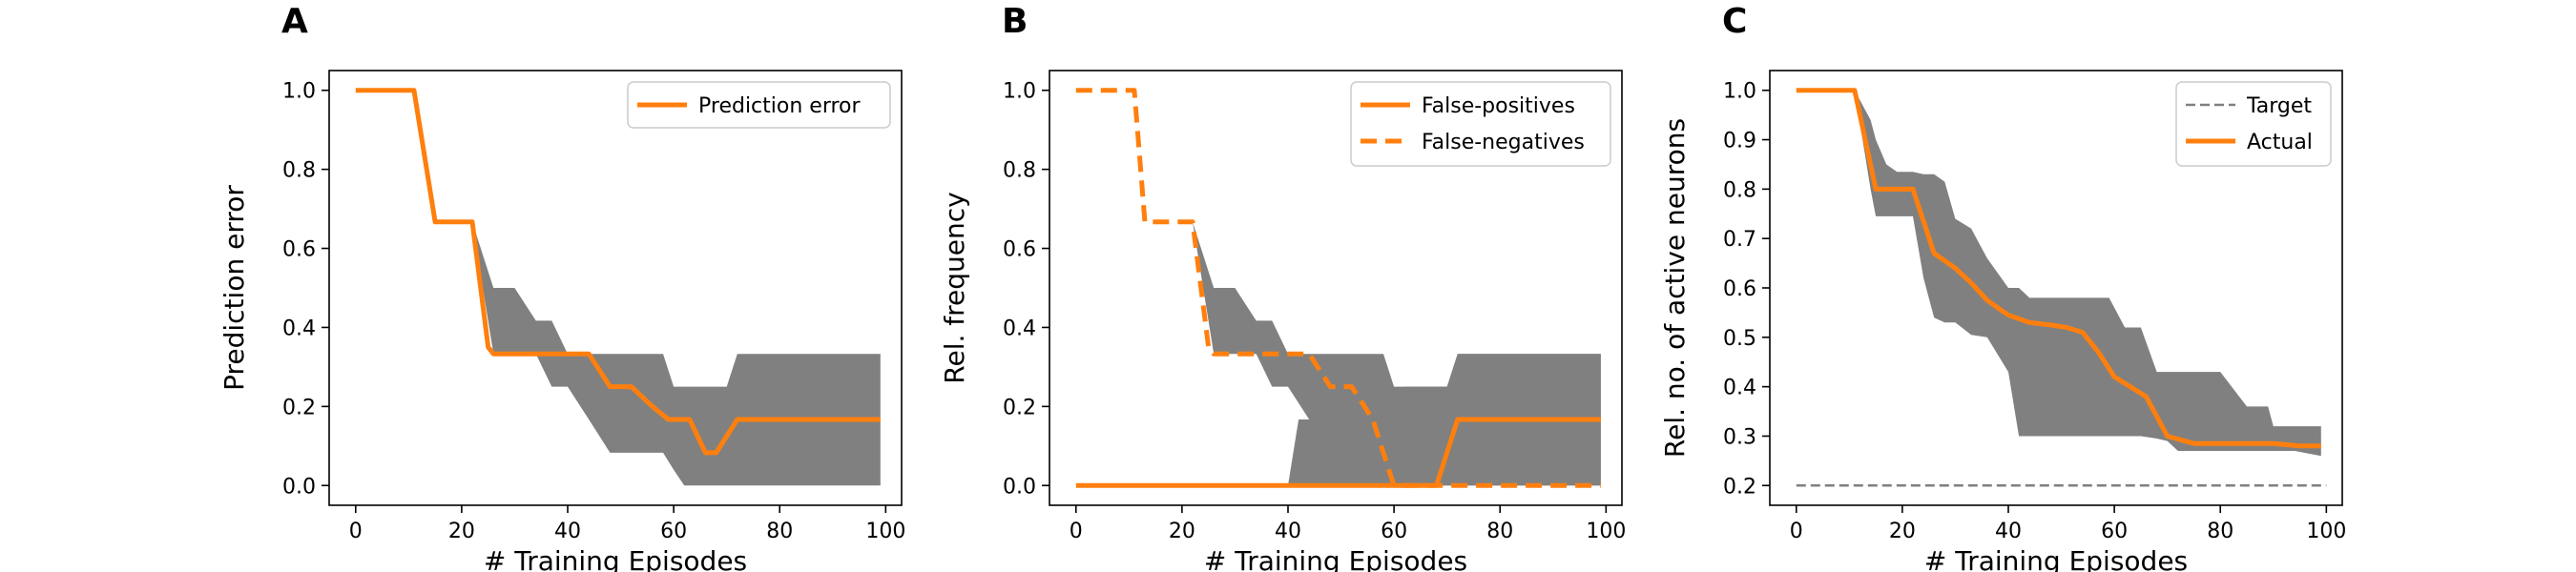  Describe the element at coordinates (618, 272) in the screenshot. I see `series-line-prediction-error` at that location.